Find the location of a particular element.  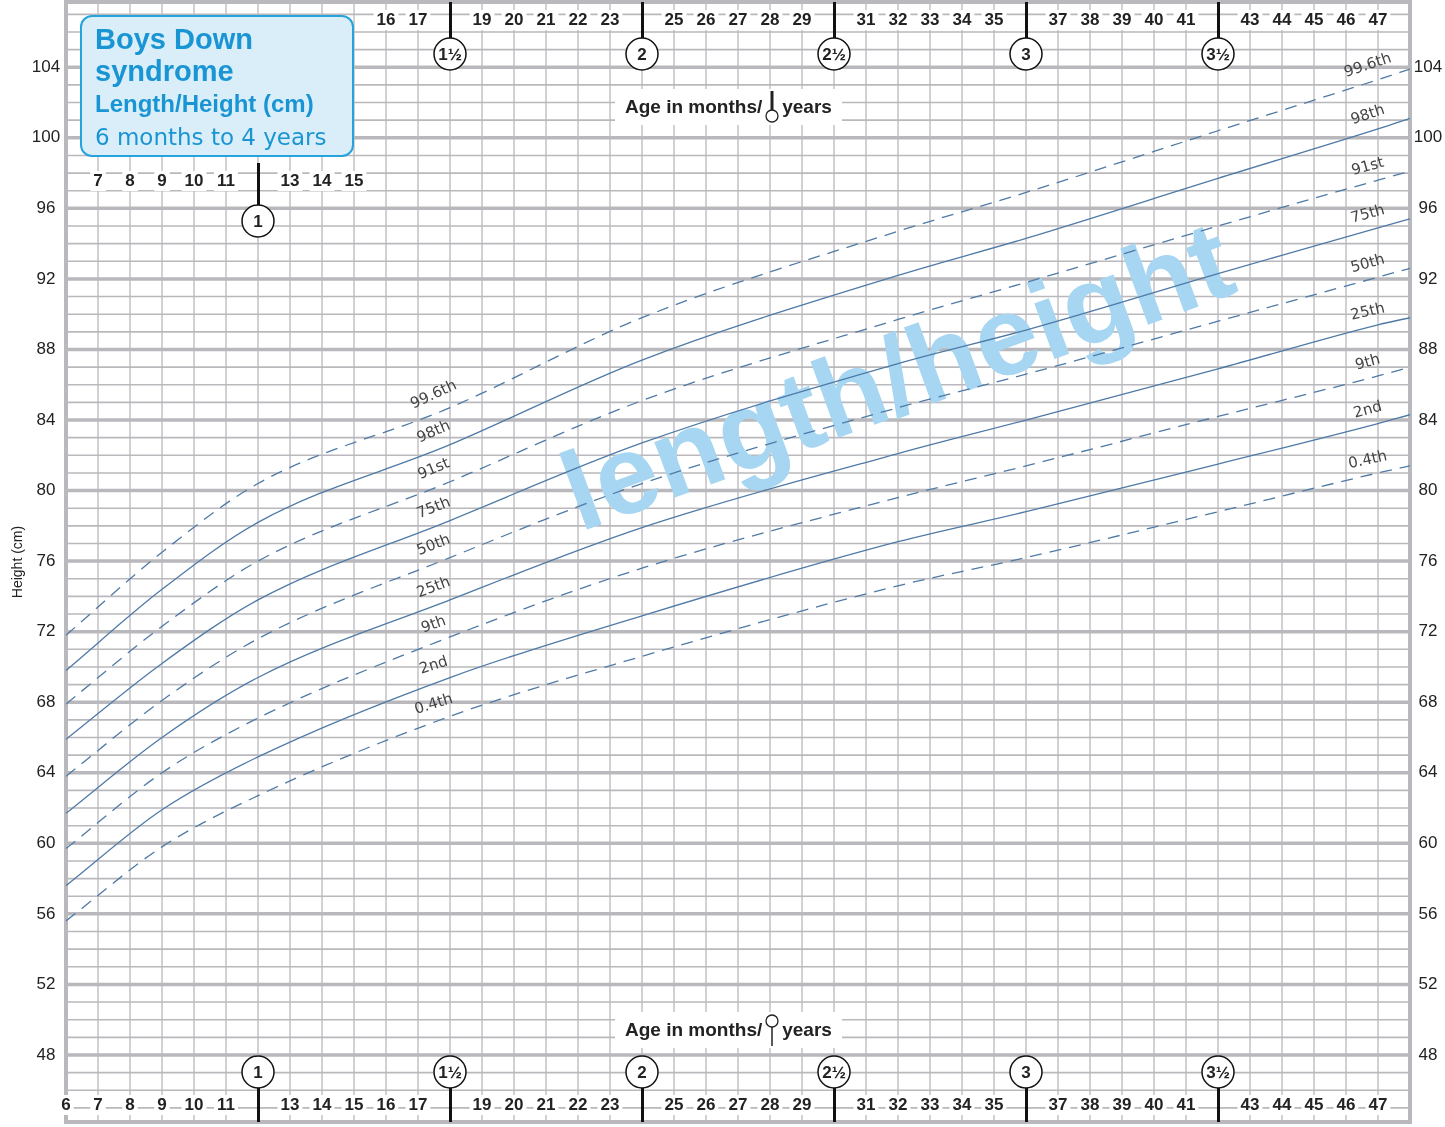

y2-tick-label: 92 is located at coordinates (1428, 278).